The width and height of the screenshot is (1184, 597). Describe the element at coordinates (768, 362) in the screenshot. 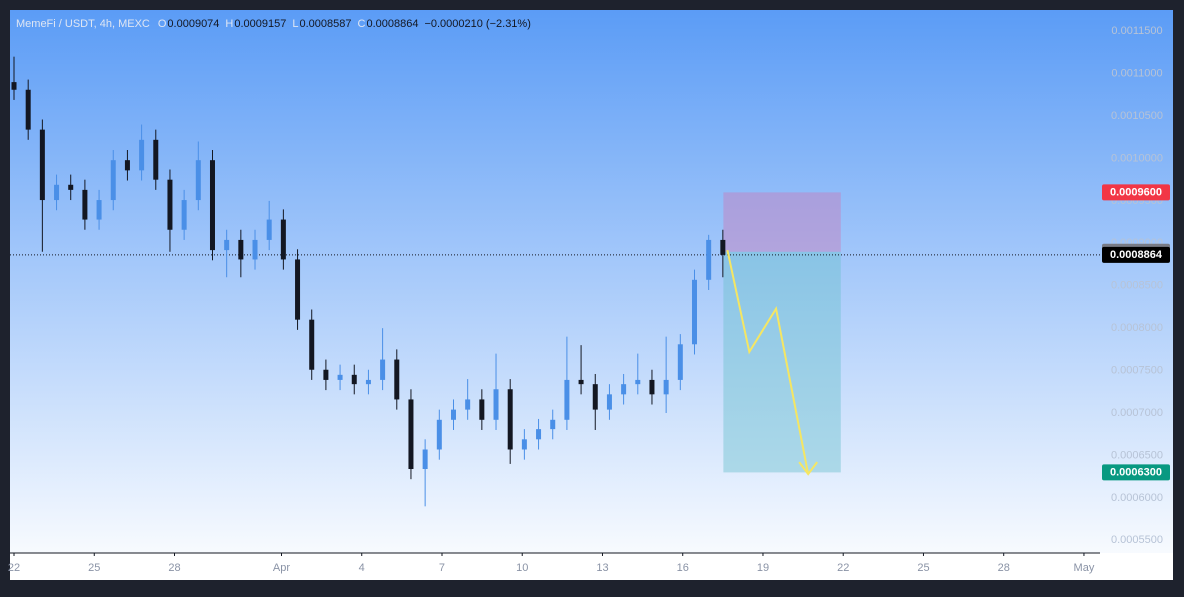

I see `projection-line` at that location.